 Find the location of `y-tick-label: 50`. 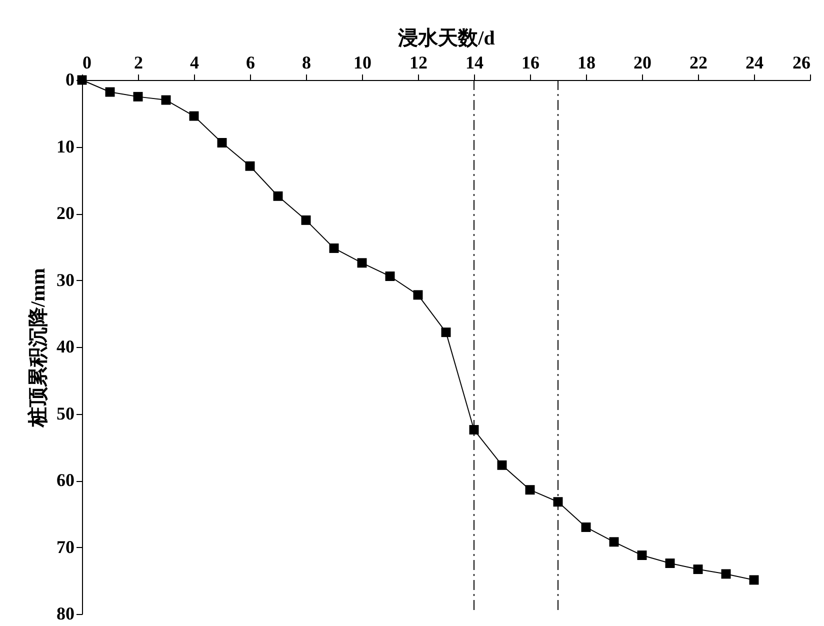

y-tick-label: 50 is located at coordinates (65, 413).